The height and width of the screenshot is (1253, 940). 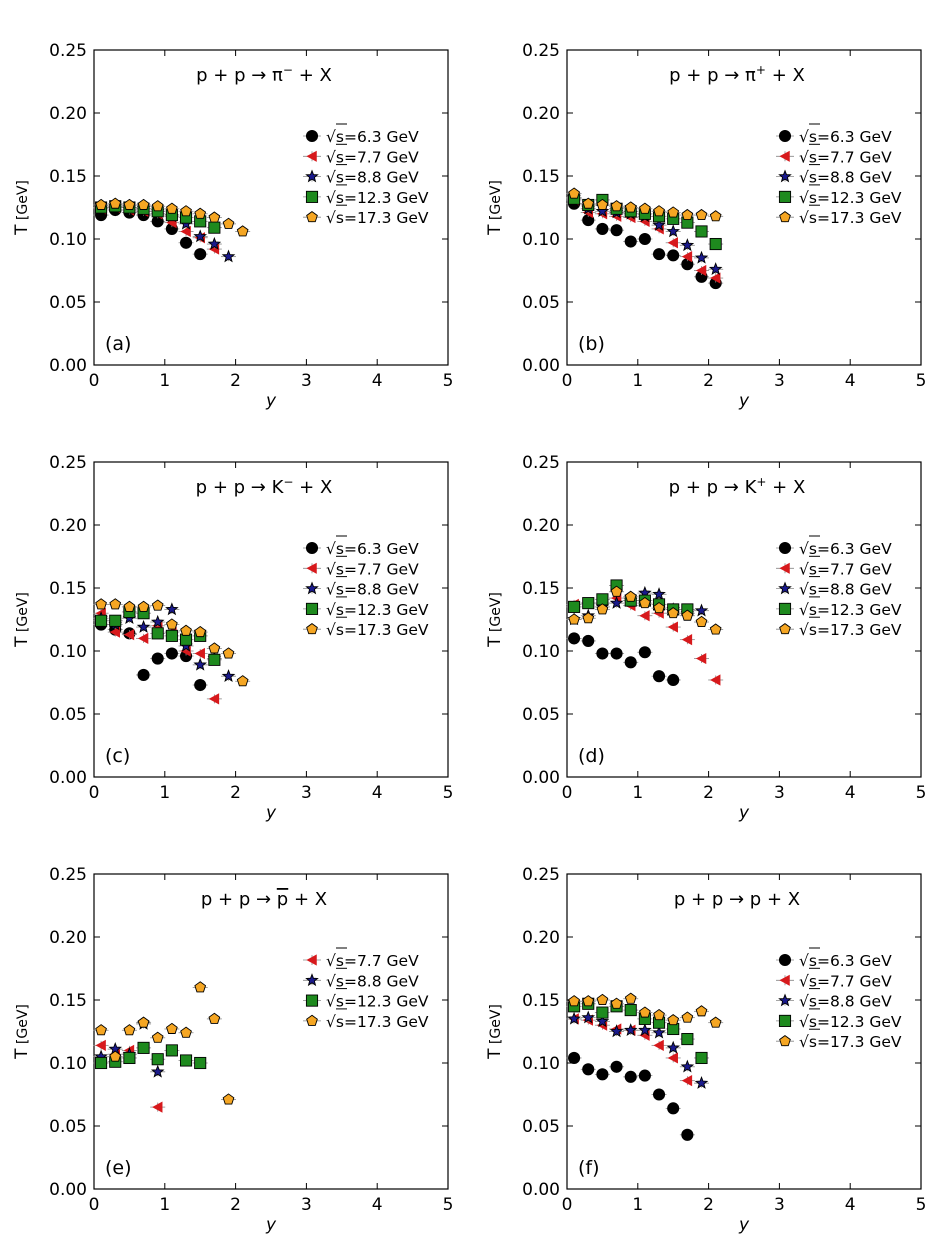 I want to click on series-17.3, so click(x=645, y=1010).